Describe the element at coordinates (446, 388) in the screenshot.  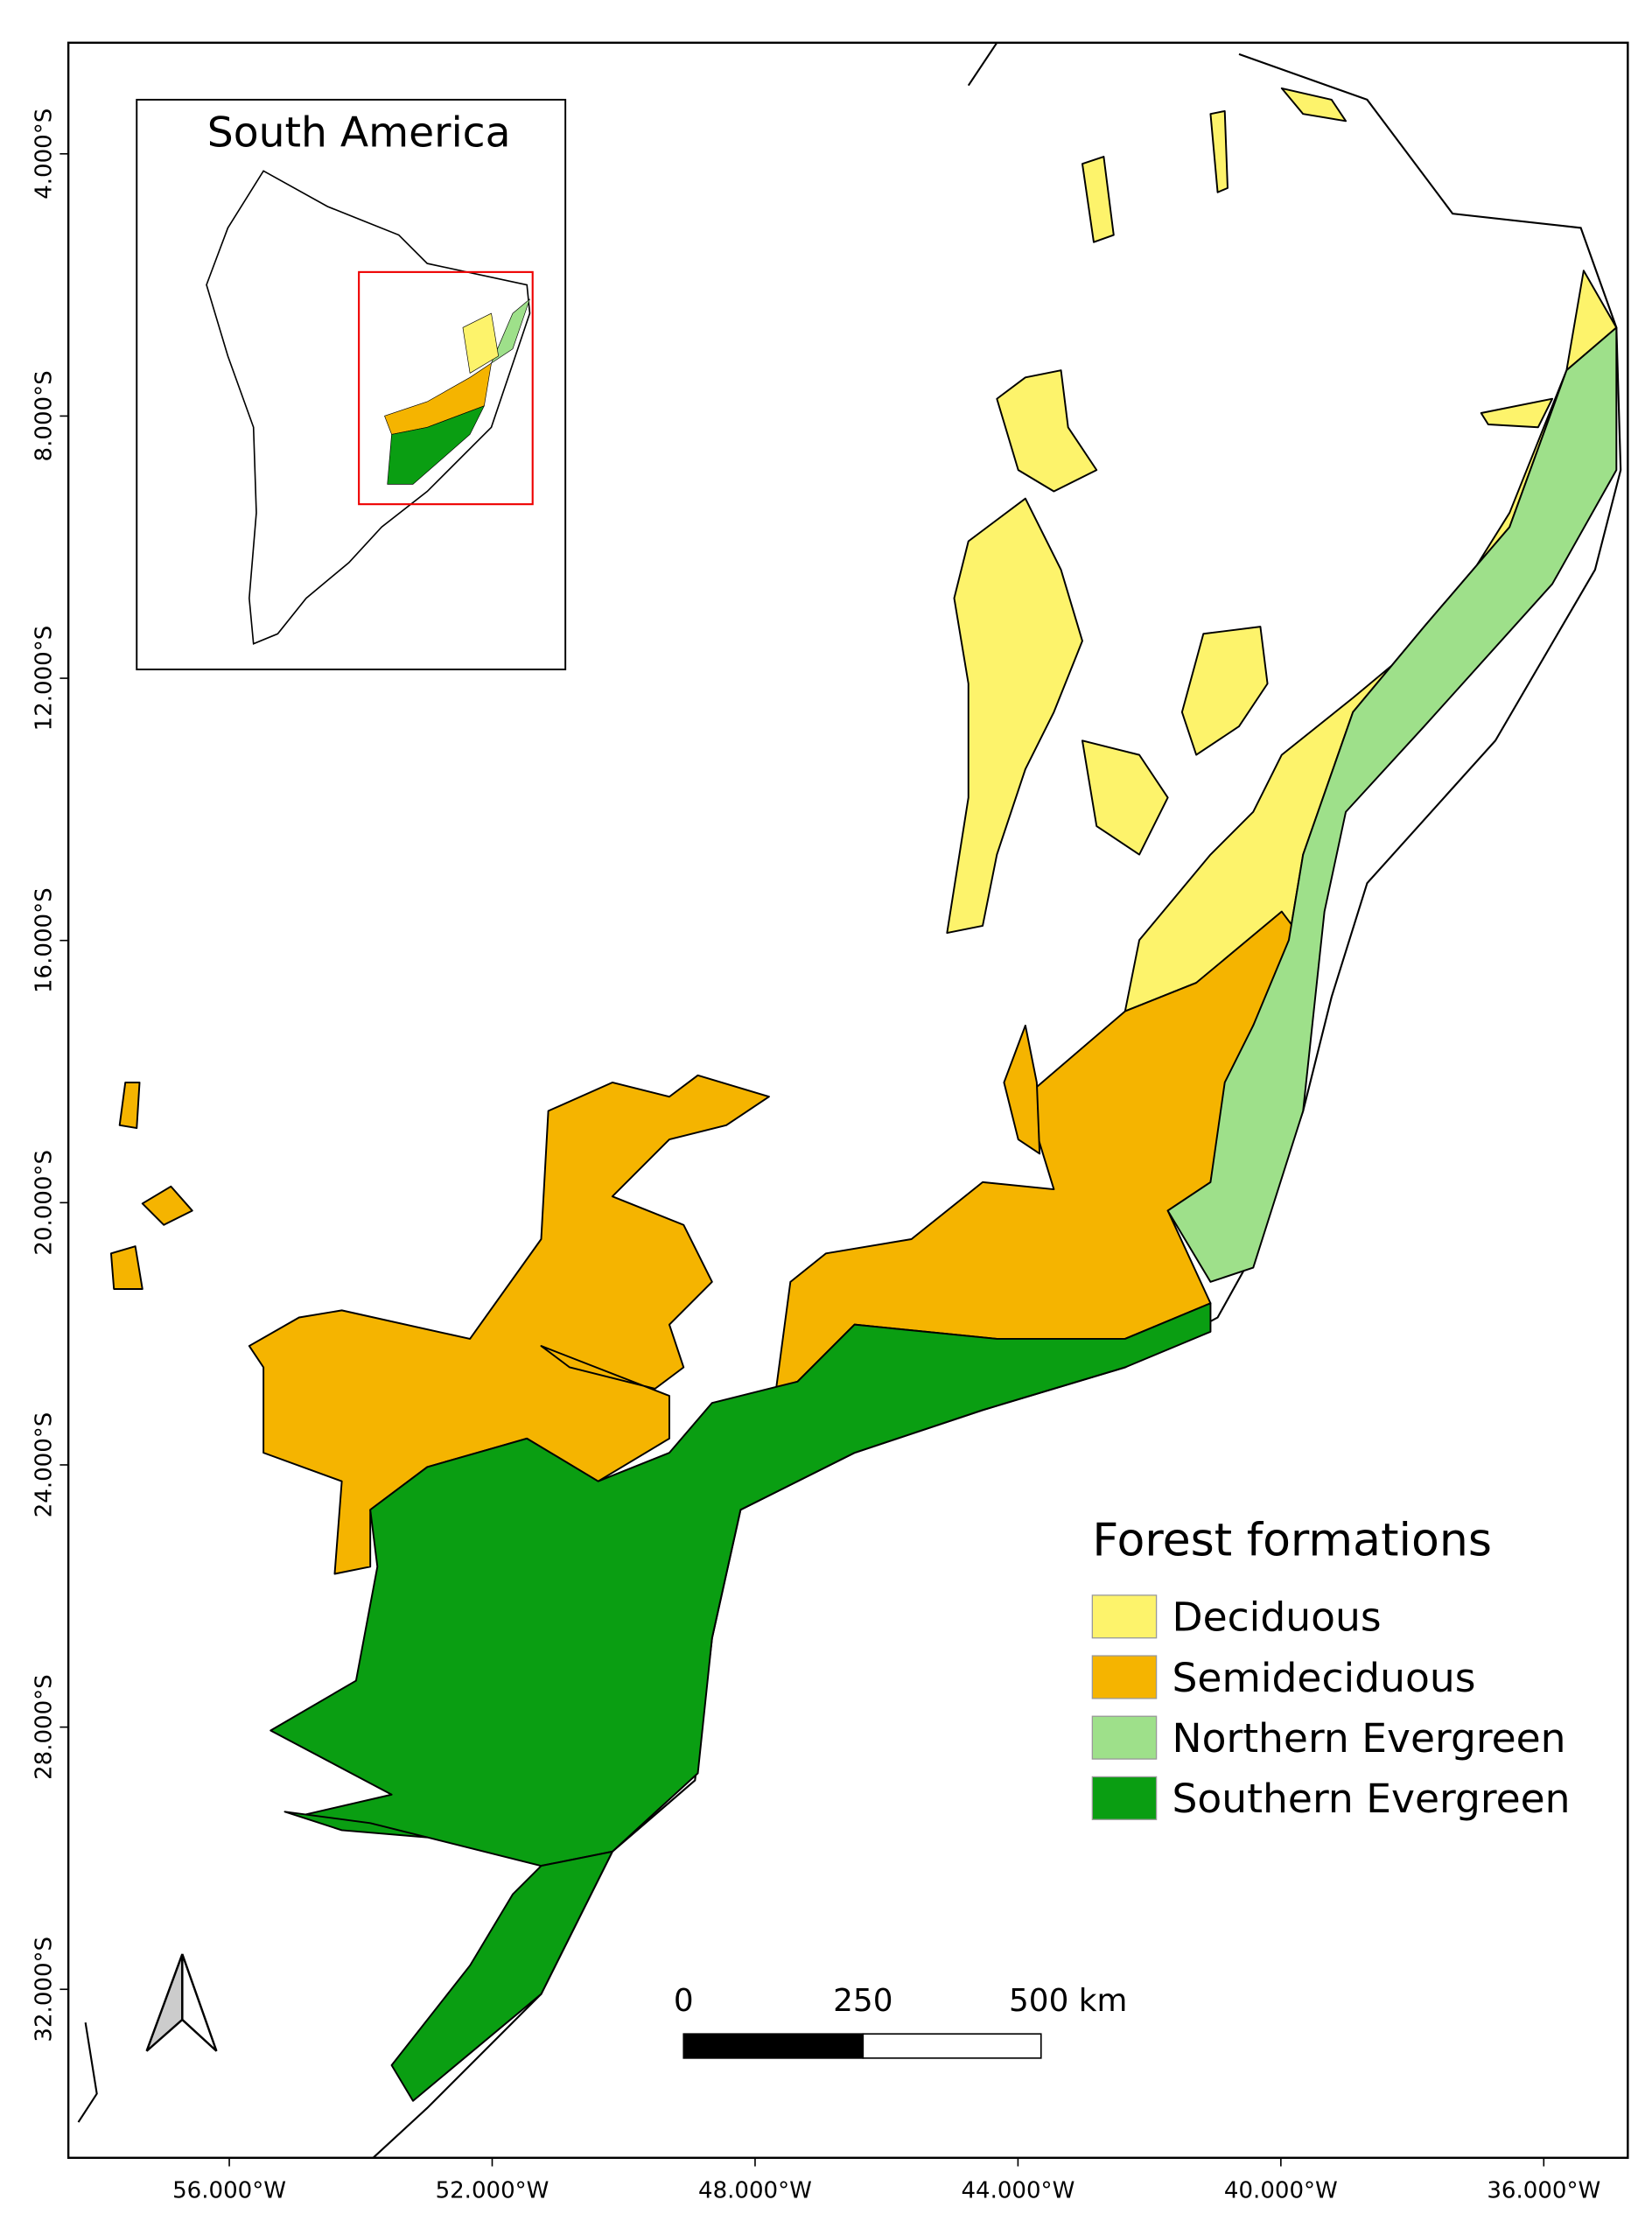
I see `inset-extent` at that location.